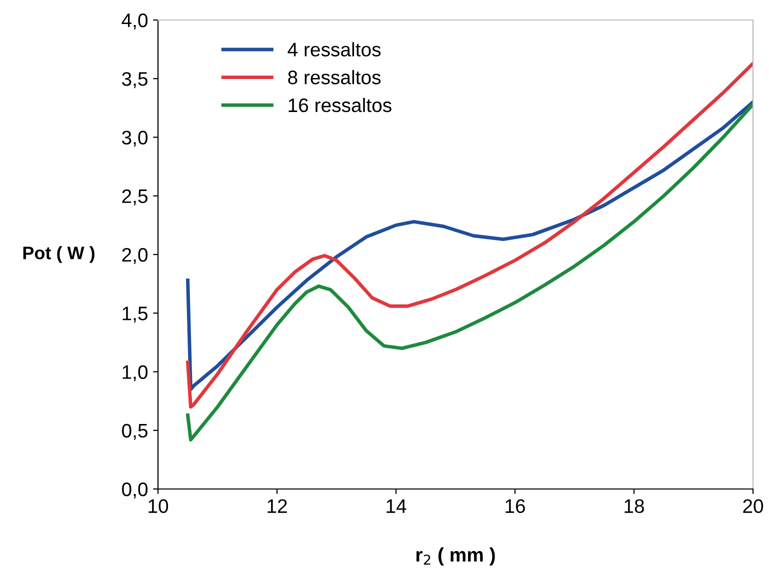 The image size is (769, 585). I want to click on x-tick-label: 14, so click(396, 506).